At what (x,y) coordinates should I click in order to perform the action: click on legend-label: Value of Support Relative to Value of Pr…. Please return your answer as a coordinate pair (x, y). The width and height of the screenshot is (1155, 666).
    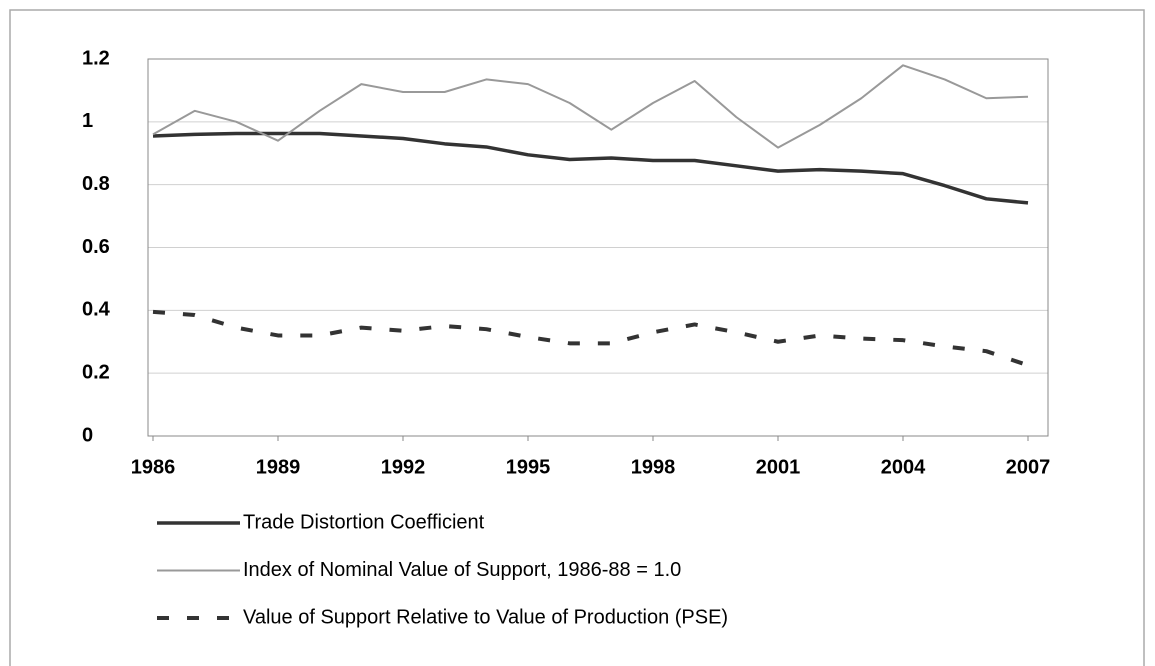
    Looking at the image, I should click on (485, 617).